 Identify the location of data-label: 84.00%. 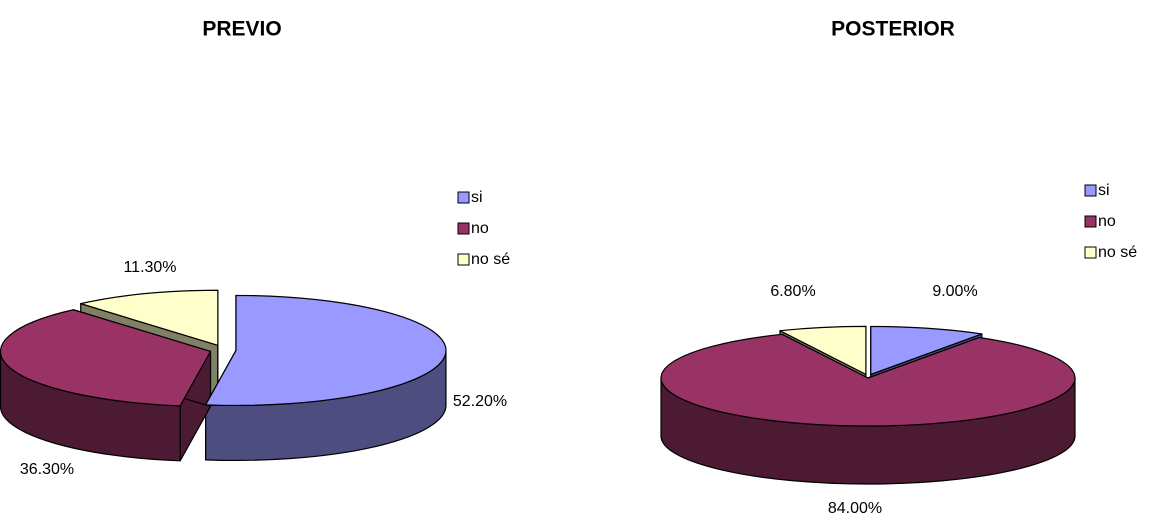
(855, 508).